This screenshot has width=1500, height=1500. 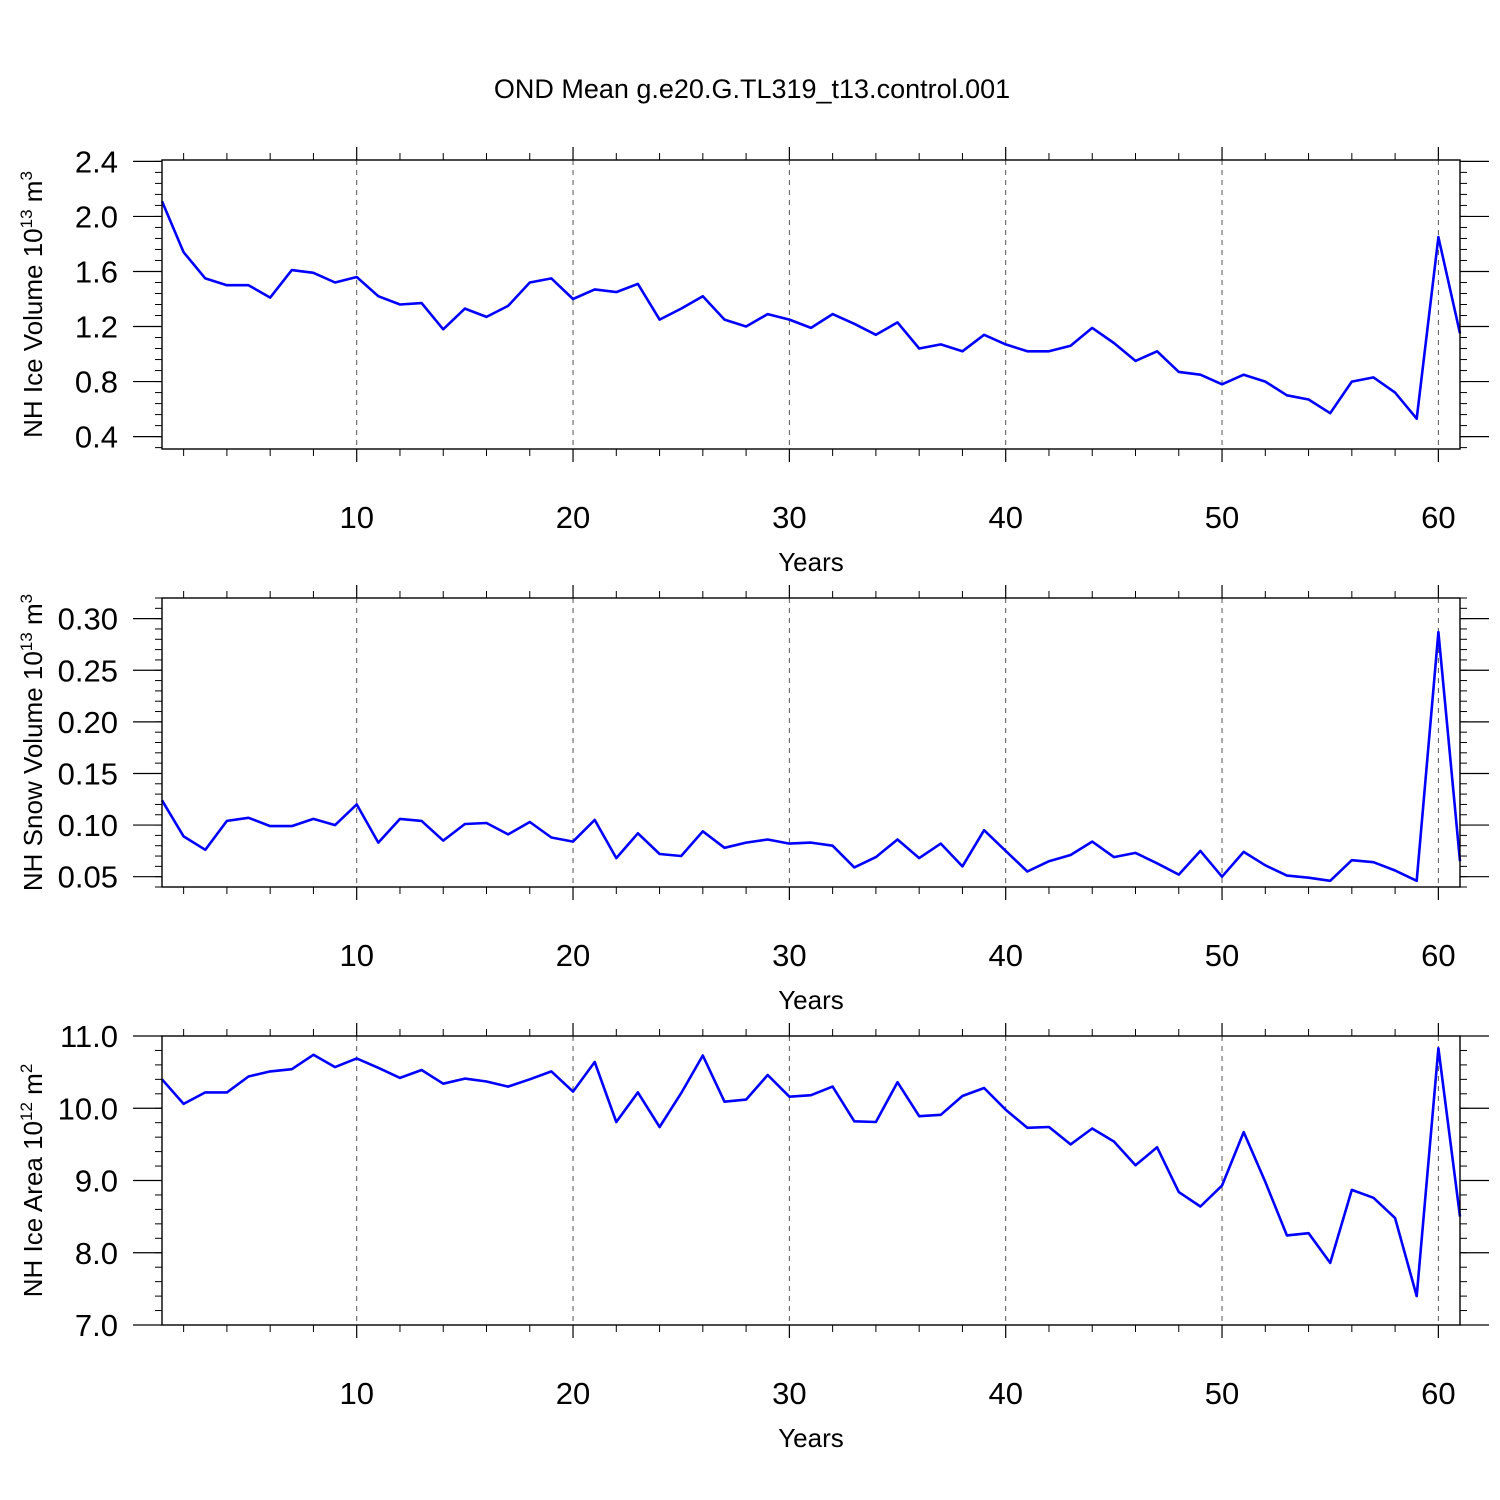 What do you see at coordinates (88, 1108) in the screenshot?
I see `y-tick-label: 10.0` at bounding box center [88, 1108].